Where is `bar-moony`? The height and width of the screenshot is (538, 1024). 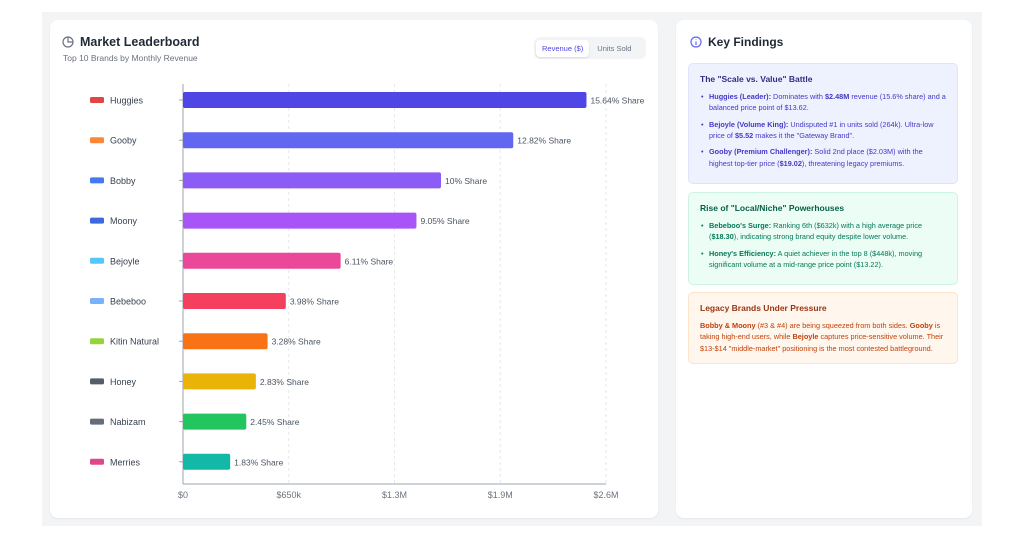
bar-moony is located at coordinates (300, 220).